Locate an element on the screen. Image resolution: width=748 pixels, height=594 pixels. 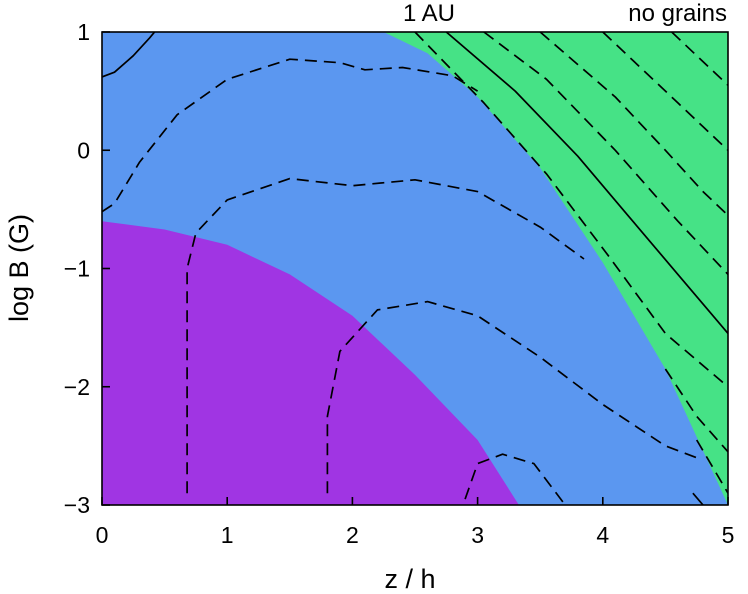
y-tick-label: 1 is located at coordinates (83, 32).